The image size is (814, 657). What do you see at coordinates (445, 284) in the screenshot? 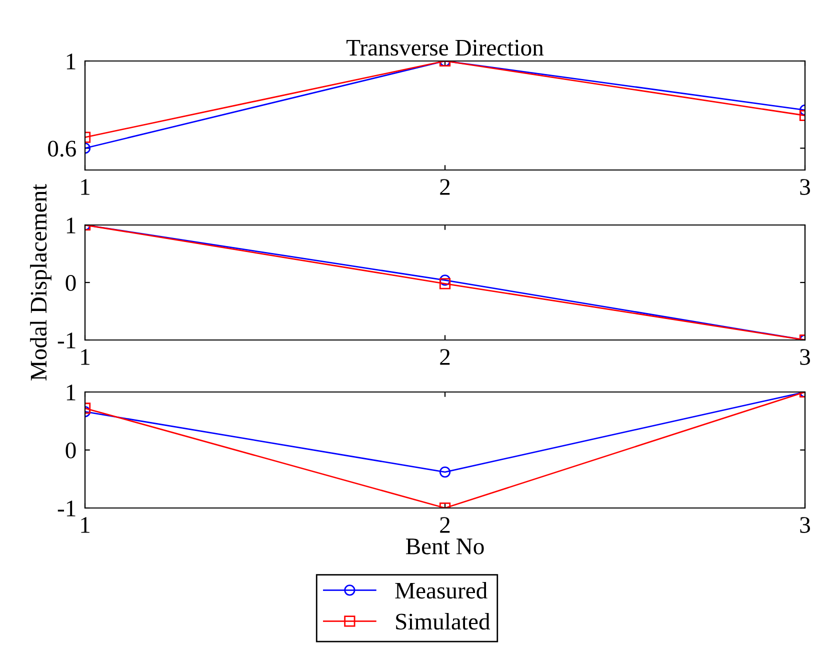
I see `point` at bounding box center [445, 284].